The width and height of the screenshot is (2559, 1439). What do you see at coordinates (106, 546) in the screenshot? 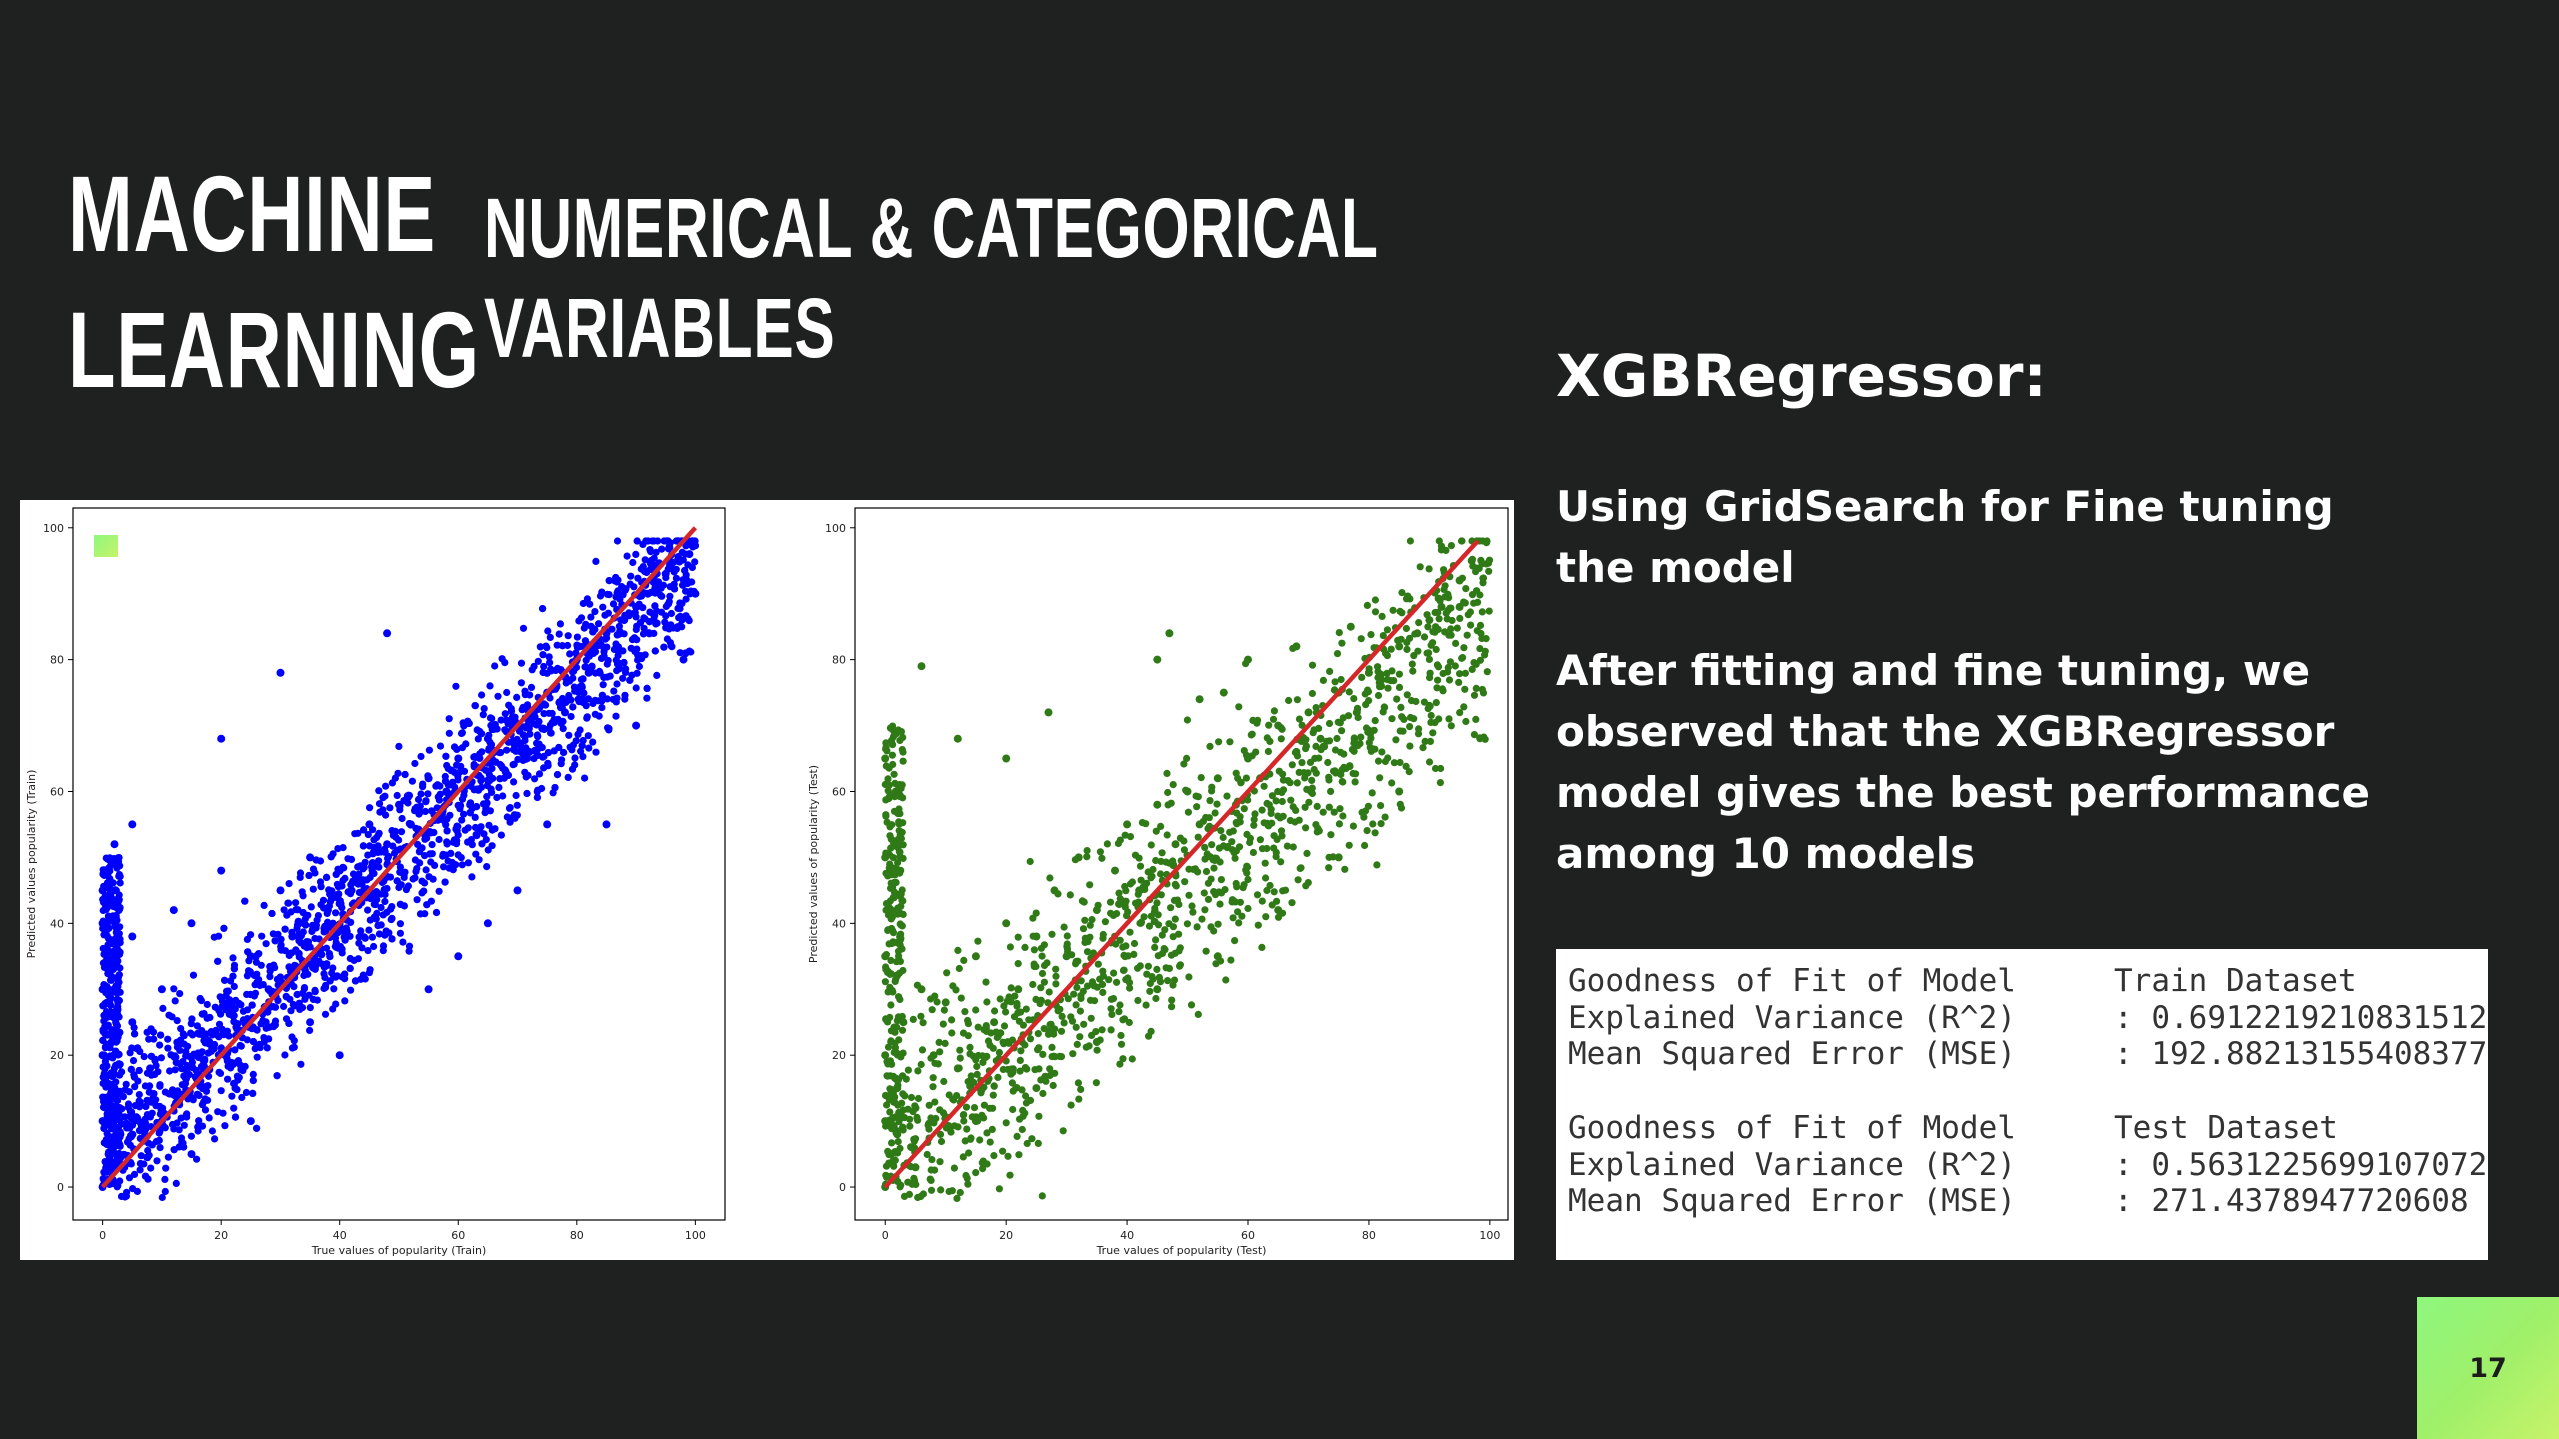
I see `corner-gradient-square` at bounding box center [106, 546].